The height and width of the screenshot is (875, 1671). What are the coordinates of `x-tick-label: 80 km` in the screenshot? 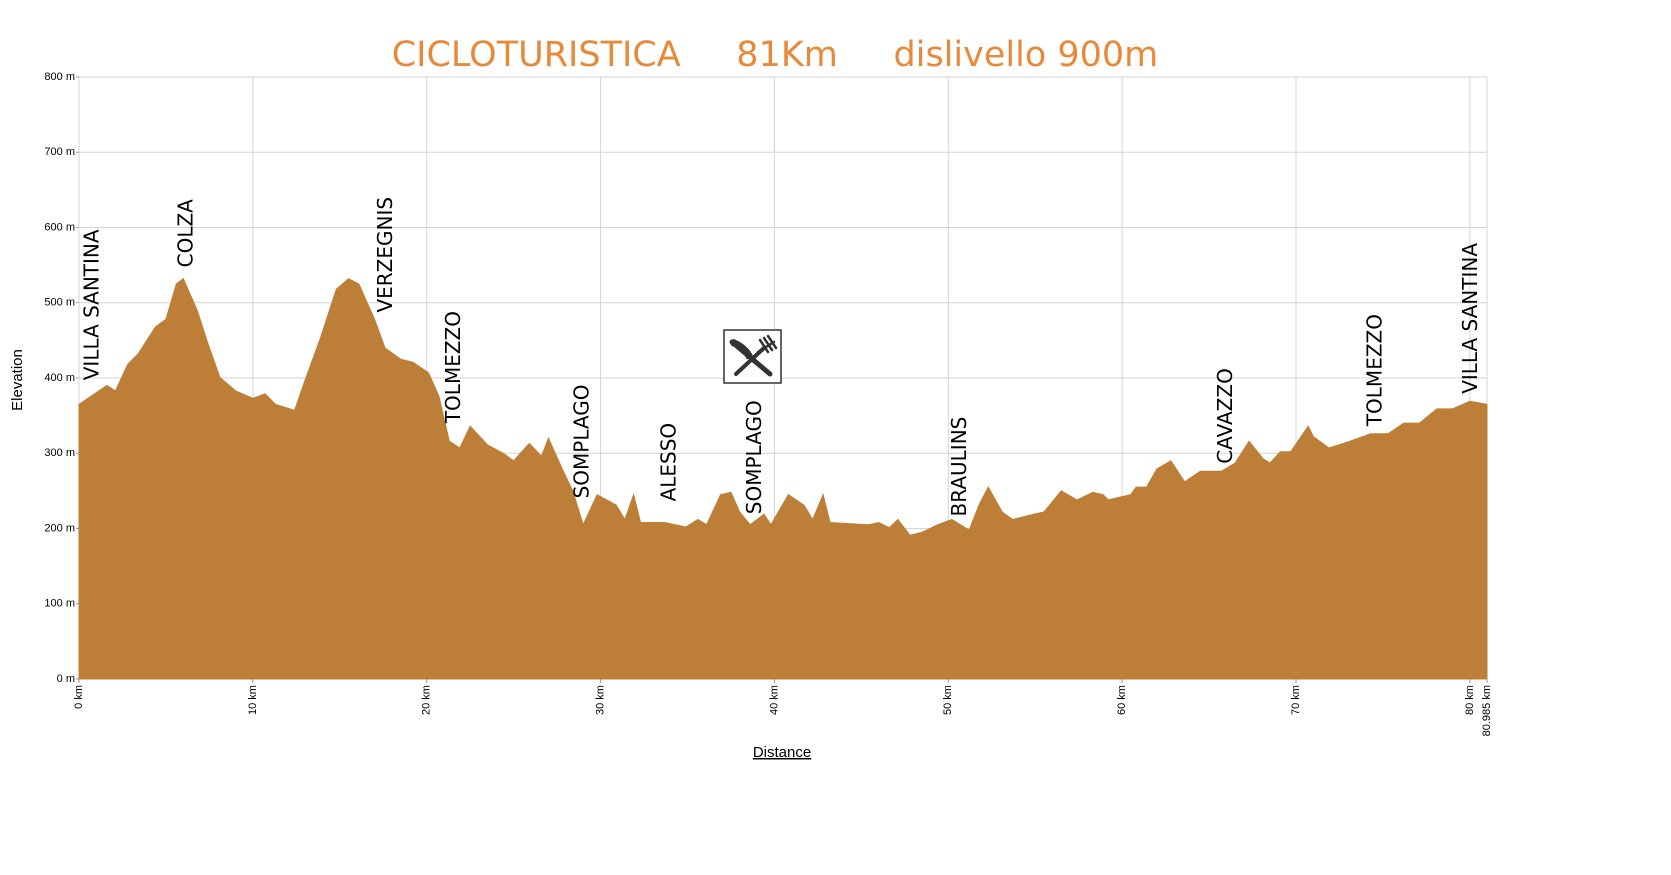 It's located at (1470, 700).